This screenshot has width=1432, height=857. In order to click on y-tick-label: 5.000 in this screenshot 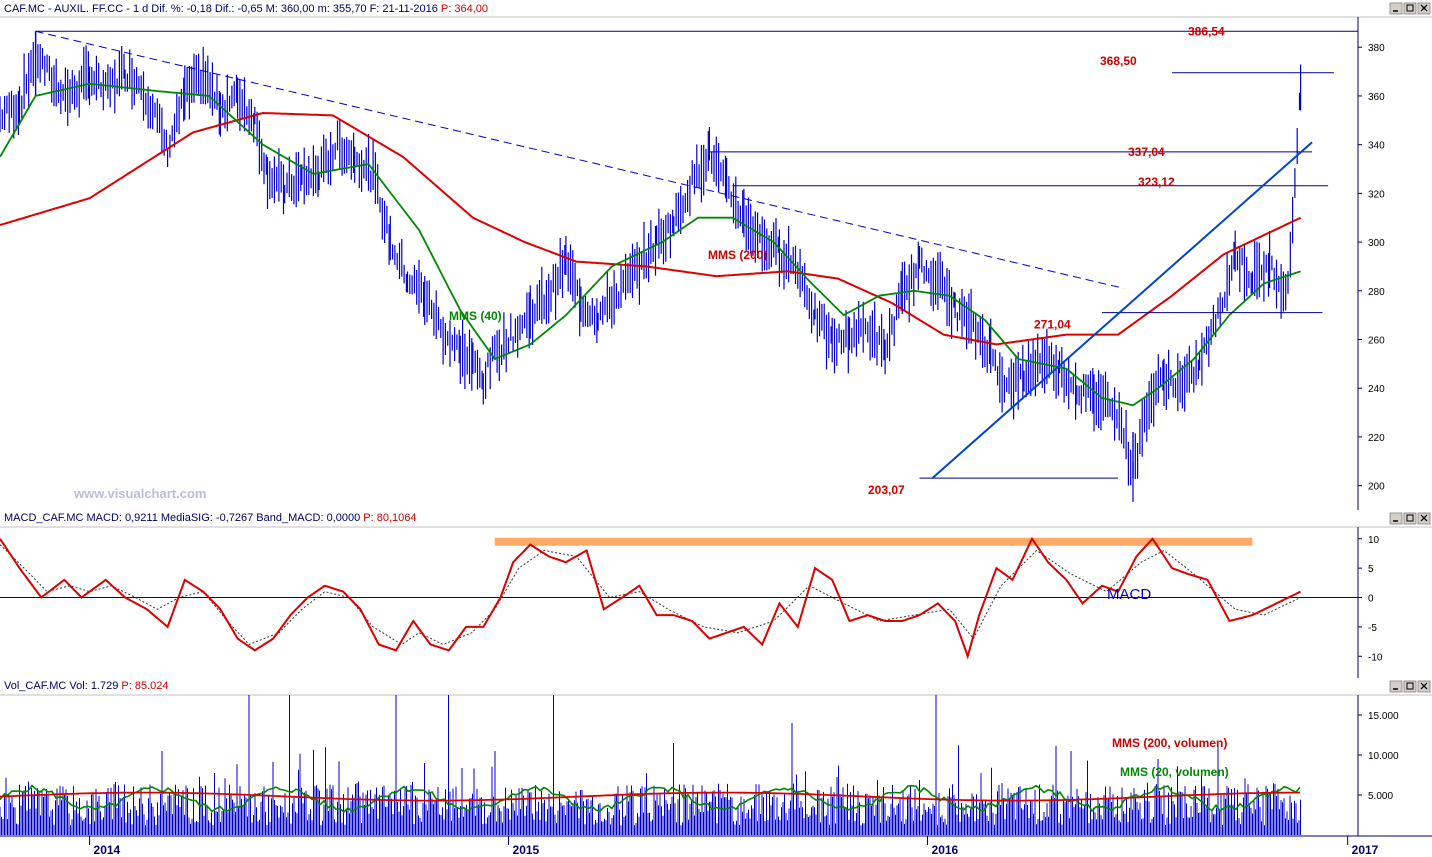, I will do `click(1380, 796)`.